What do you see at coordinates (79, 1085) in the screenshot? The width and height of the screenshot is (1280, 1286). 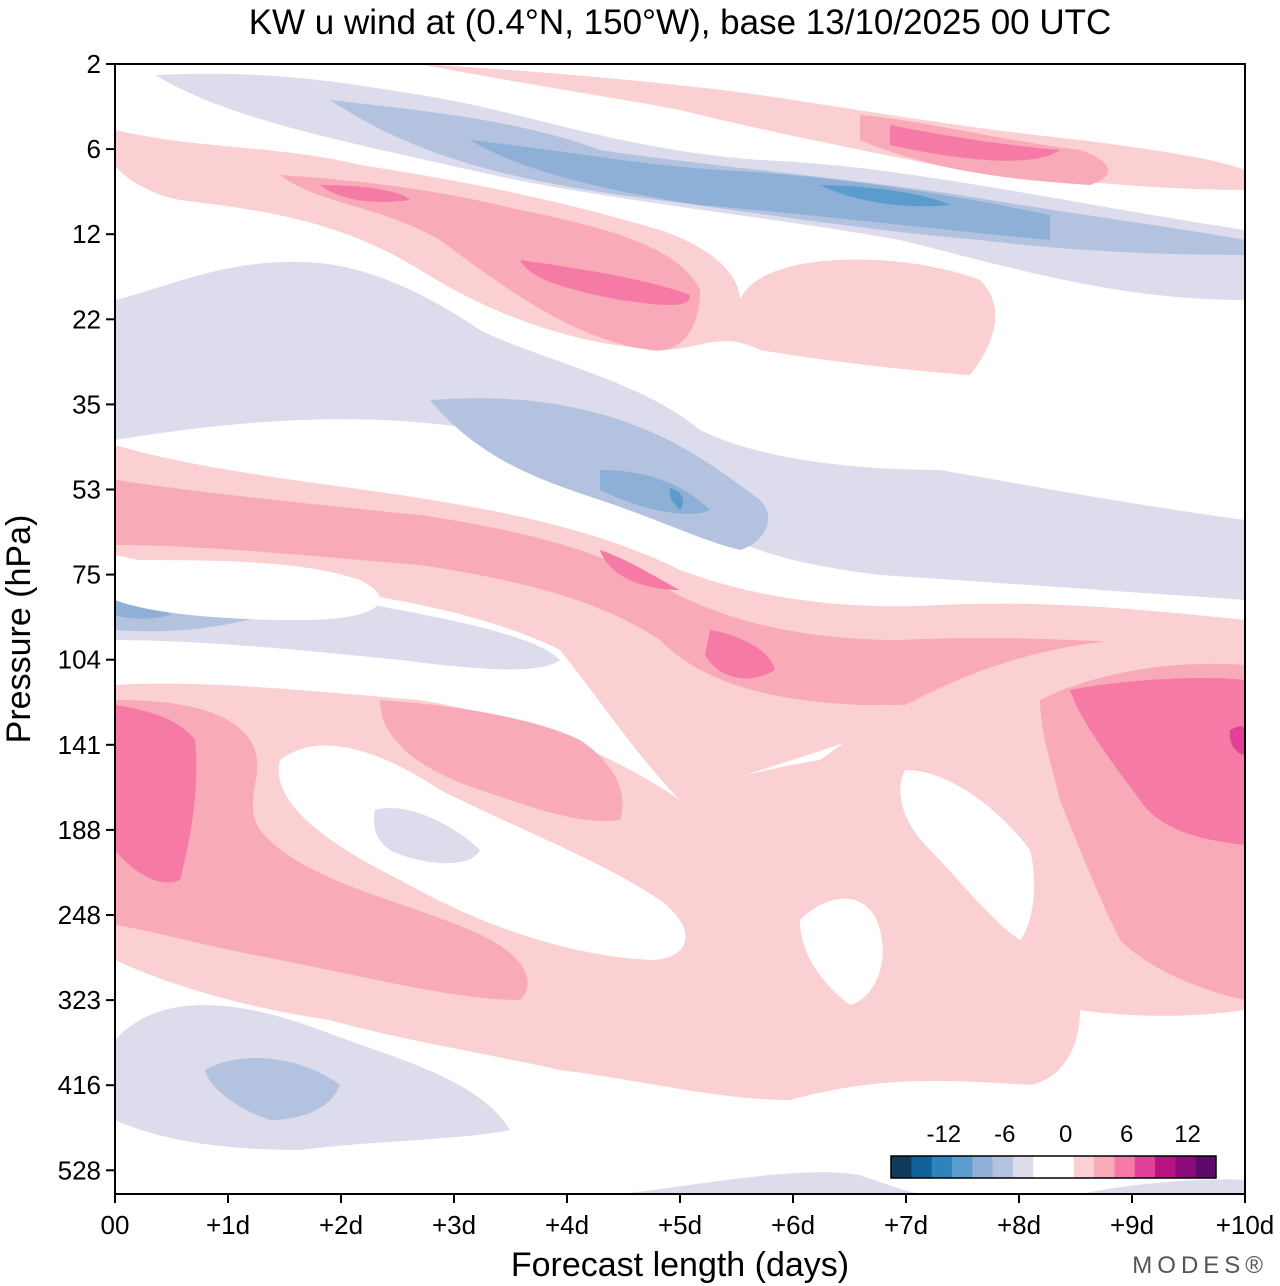 I see `y-tick-label: 416` at bounding box center [79, 1085].